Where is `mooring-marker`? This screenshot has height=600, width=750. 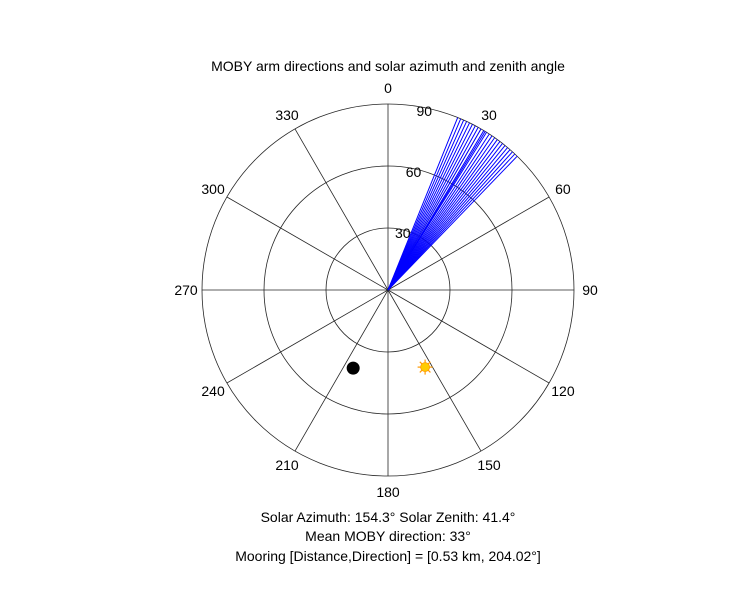 mooring-marker is located at coordinates (353, 368).